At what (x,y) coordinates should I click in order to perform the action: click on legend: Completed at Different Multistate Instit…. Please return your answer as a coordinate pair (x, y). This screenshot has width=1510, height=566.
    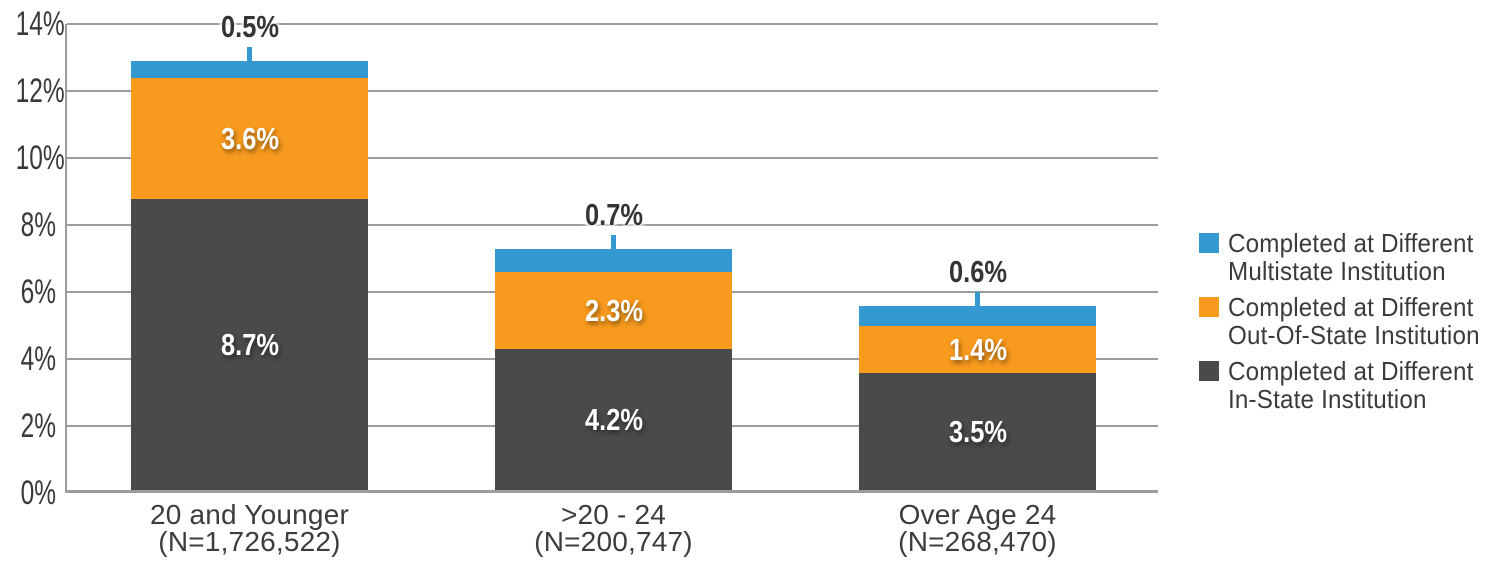
    Looking at the image, I should click on (1349, 325).